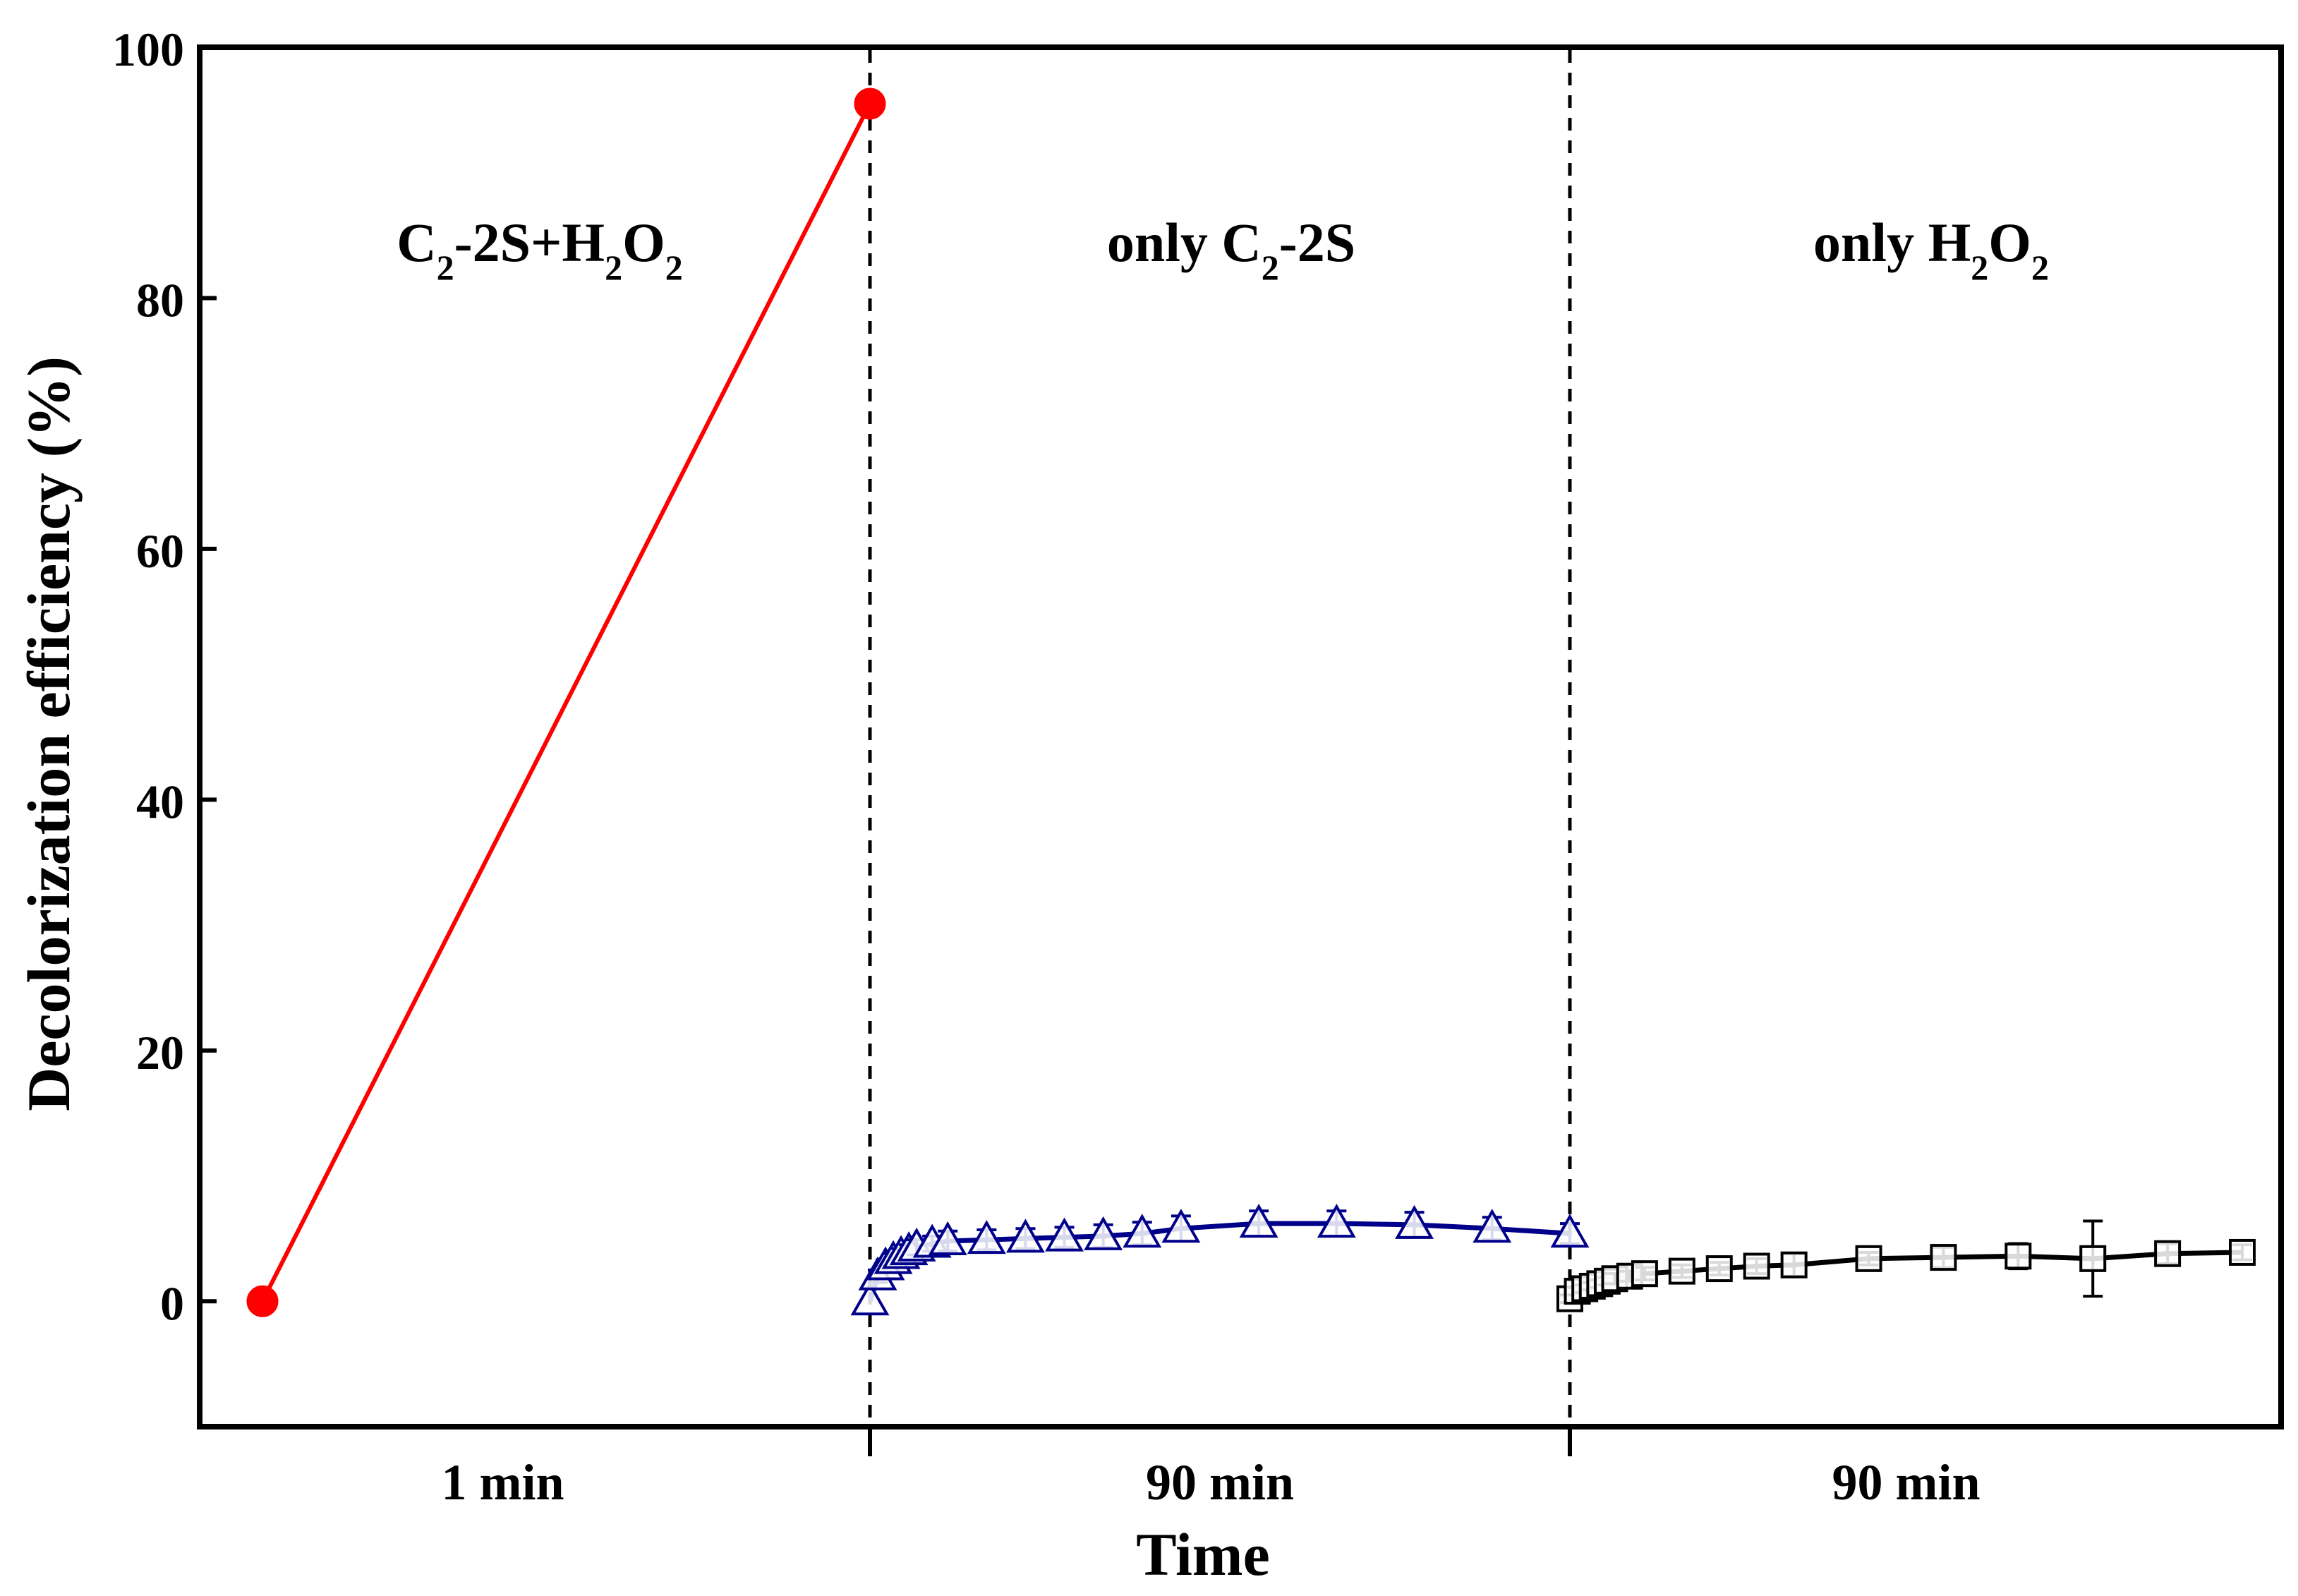 Image resolution: width=2298 pixels, height=1596 pixels. What do you see at coordinates (148, 49) in the screenshot?
I see `y-tick-label: 100` at bounding box center [148, 49].